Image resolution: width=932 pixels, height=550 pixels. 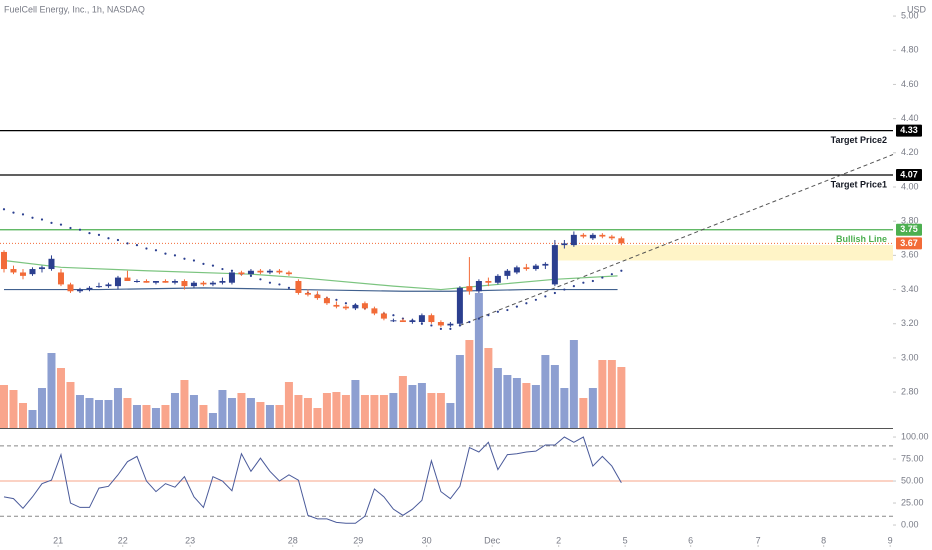 I want to click on y-tick-label: 4.40, so click(x=910, y=118).